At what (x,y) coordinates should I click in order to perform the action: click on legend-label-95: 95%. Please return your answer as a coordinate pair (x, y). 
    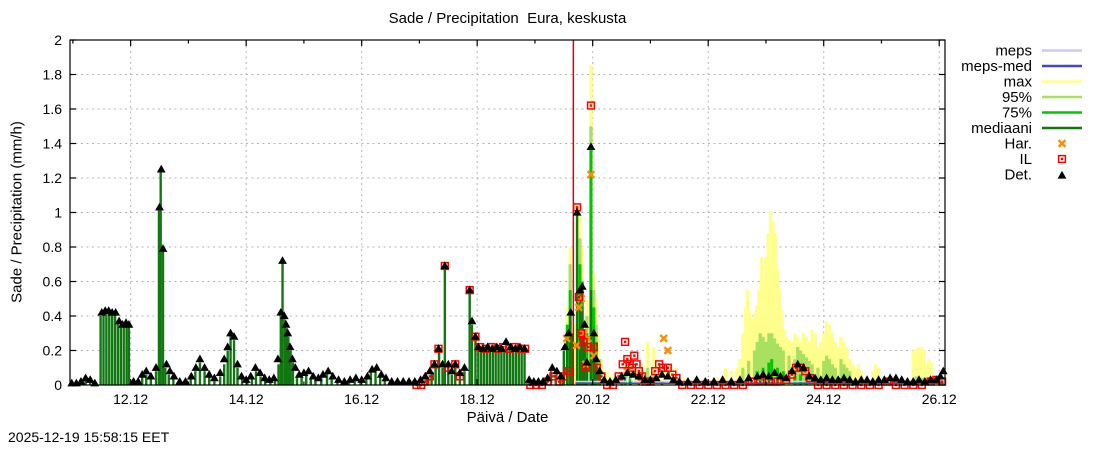
    Looking at the image, I should click on (1017, 97).